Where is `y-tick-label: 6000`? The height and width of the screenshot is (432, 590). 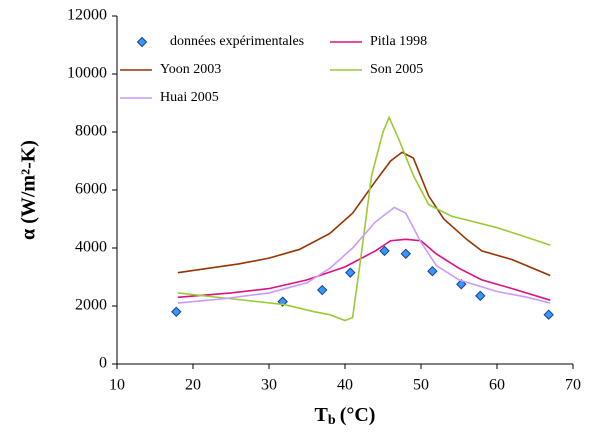
y-tick-label: 6000 is located at coordinates (91, 189).